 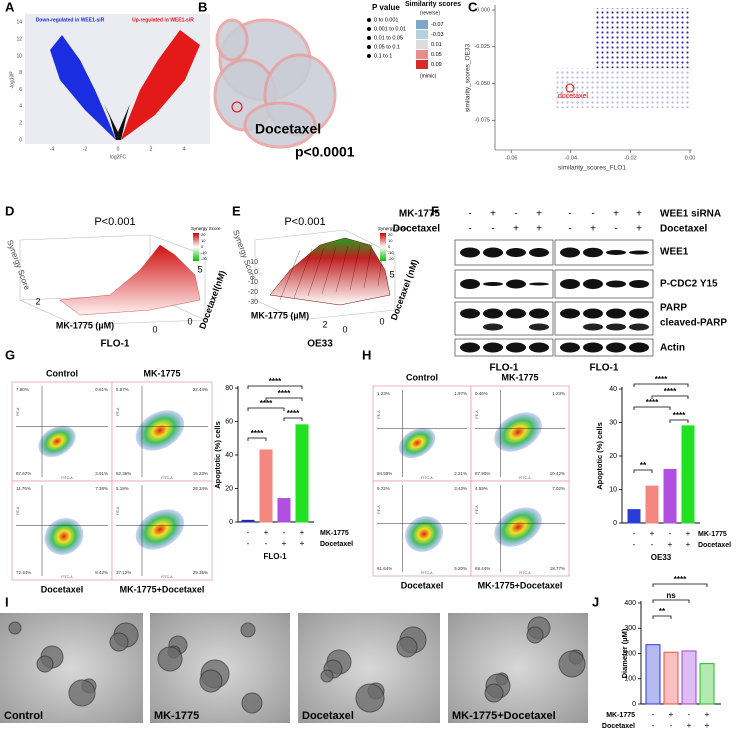 I want to click on quadrant-pct: 9.72%, so click(x=383, y=488).